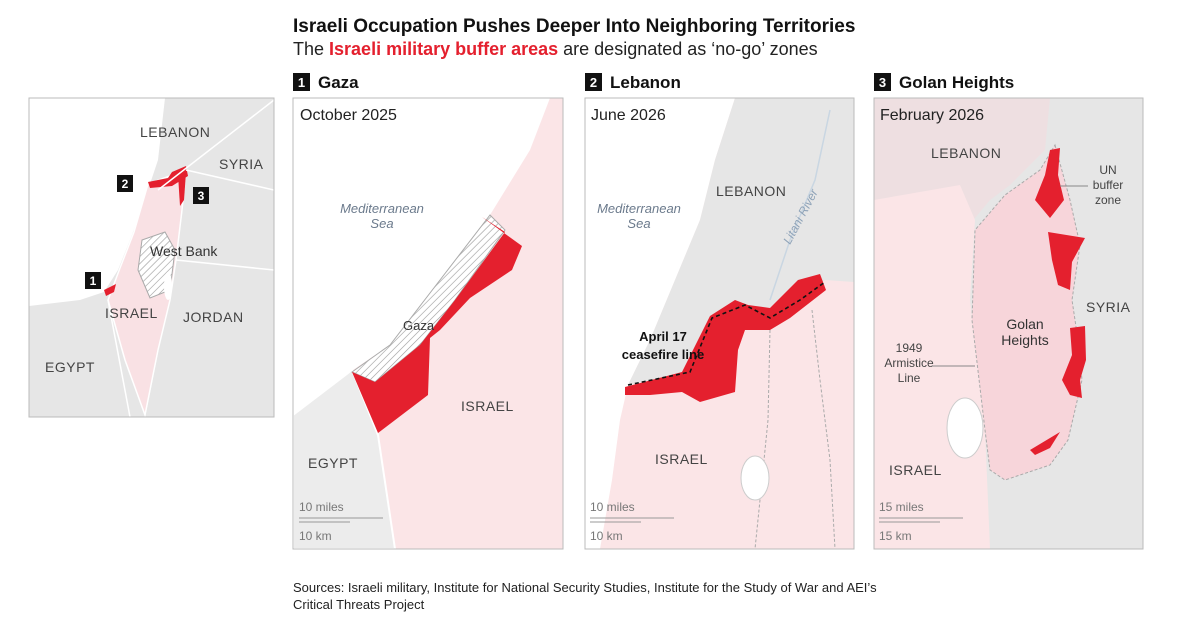  Describe the element at coordinates (1027, 312) in the screenshot. I see `golan-heights` at that location.